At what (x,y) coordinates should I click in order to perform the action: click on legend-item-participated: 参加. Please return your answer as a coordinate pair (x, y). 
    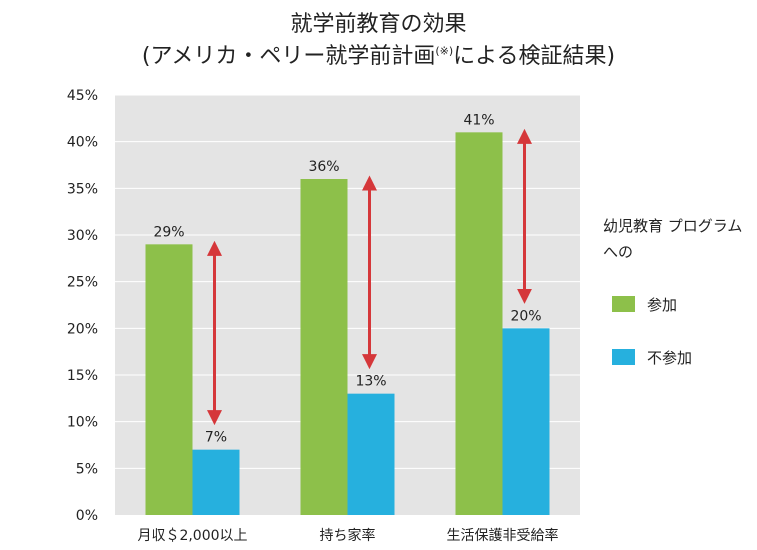
    Looking at the image, I should click on (644, 304).